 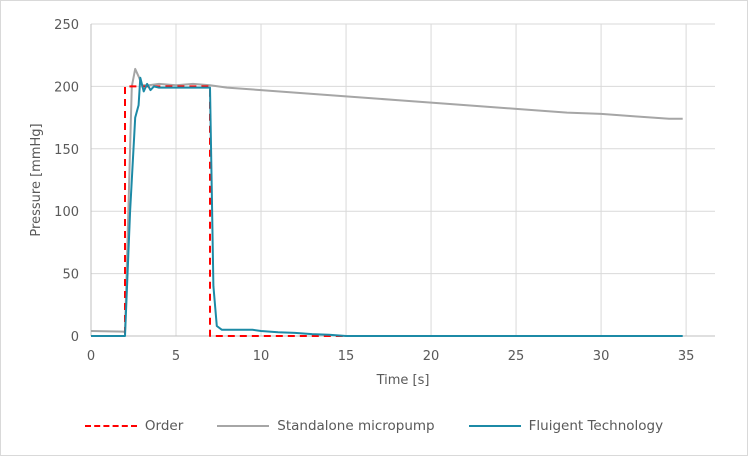 What do you see at coordinates (391, 356) in the screenshot?
I see `x-axis-ticks: 0 5 10 15 20 25 30 35` at bounding box center [391, 356].